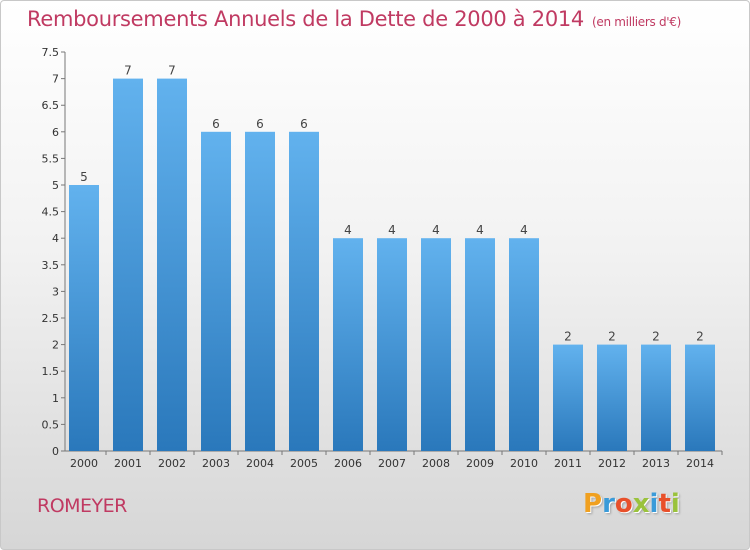 The height and width of the screenshot is (550, 750). I want to click on logo-letter: t, so click(664, 504).